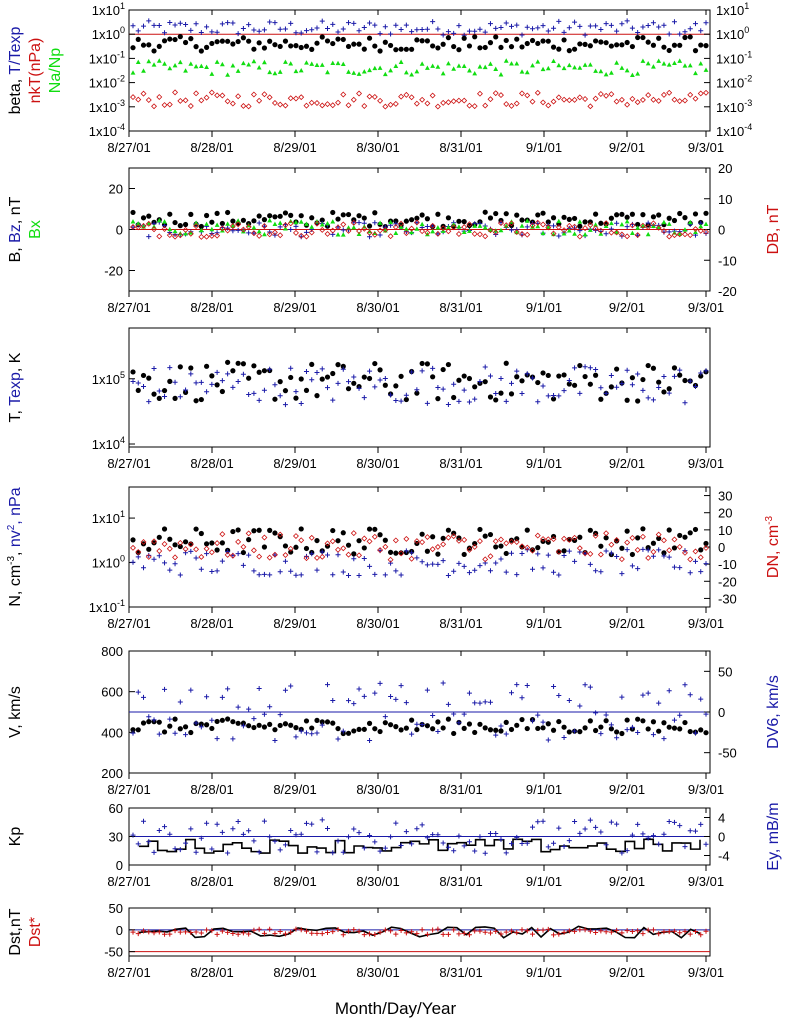  What do you see at coordinates (238, 230) in the screenshot?
I see `panel-2-series-2-mark` at bounding box center [238, 230].